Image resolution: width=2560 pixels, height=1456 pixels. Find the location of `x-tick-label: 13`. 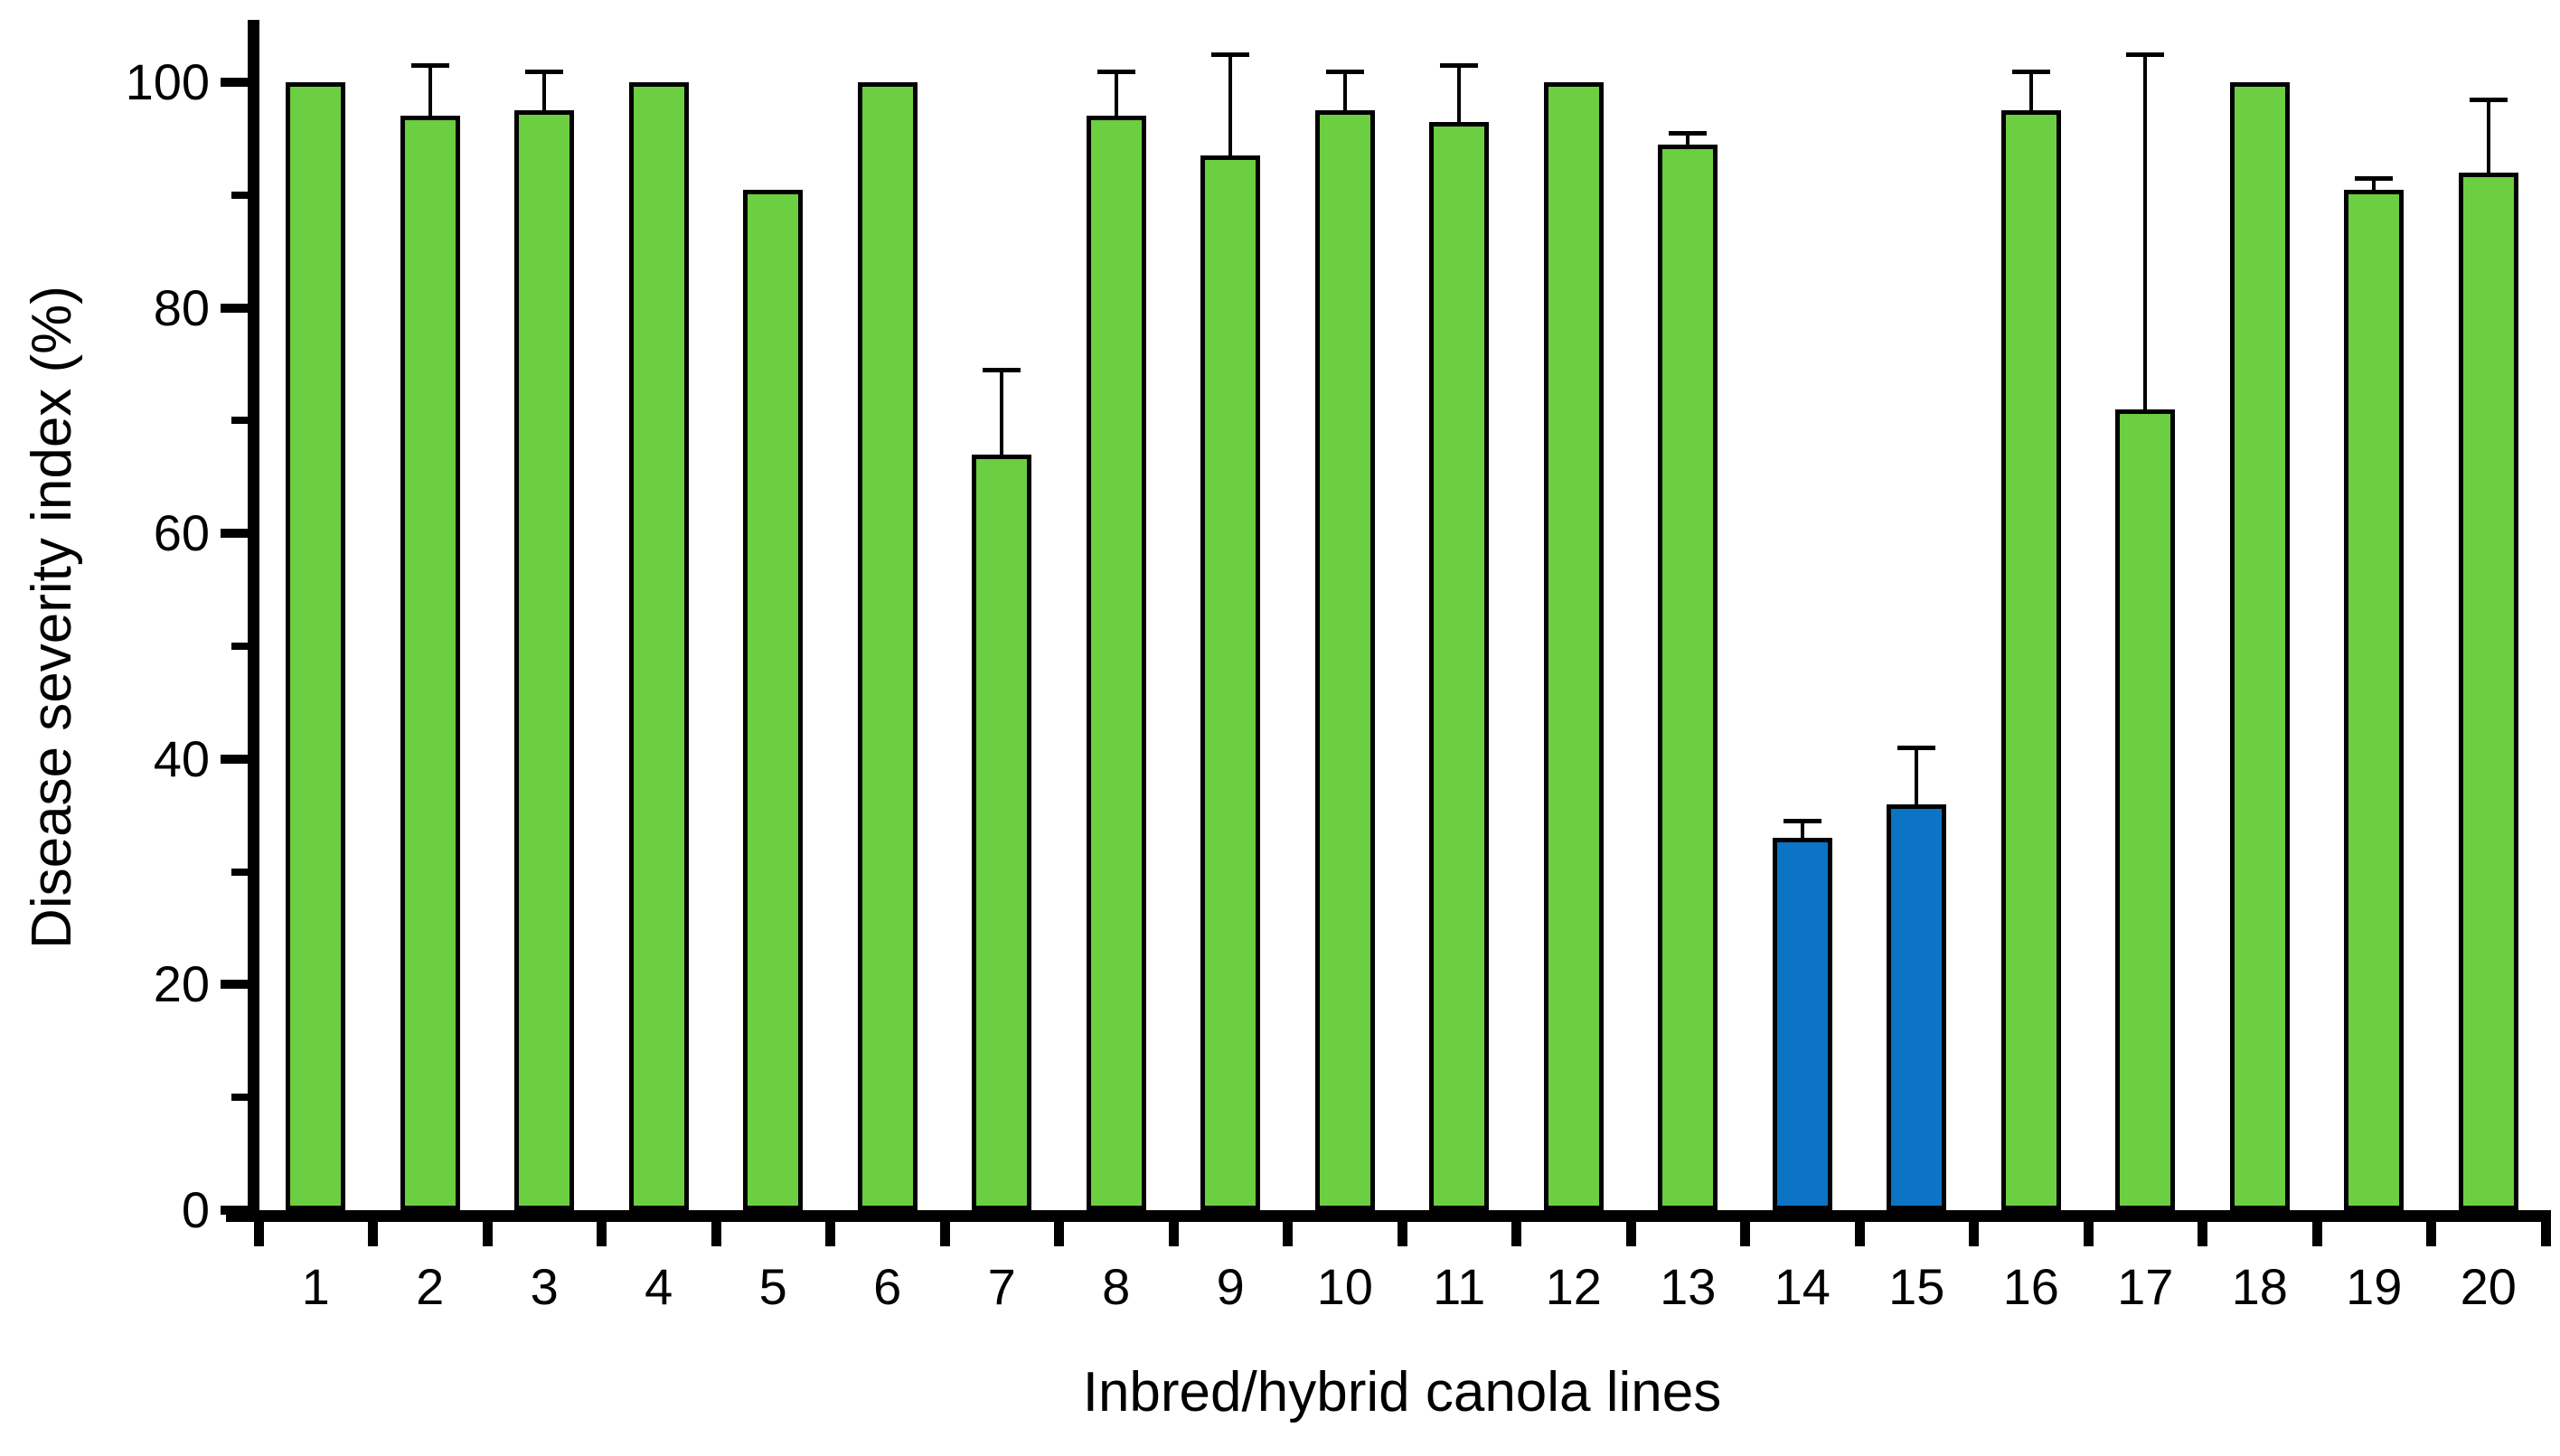

x-tick-label: 13 is located at coordinates (1688, 1287).